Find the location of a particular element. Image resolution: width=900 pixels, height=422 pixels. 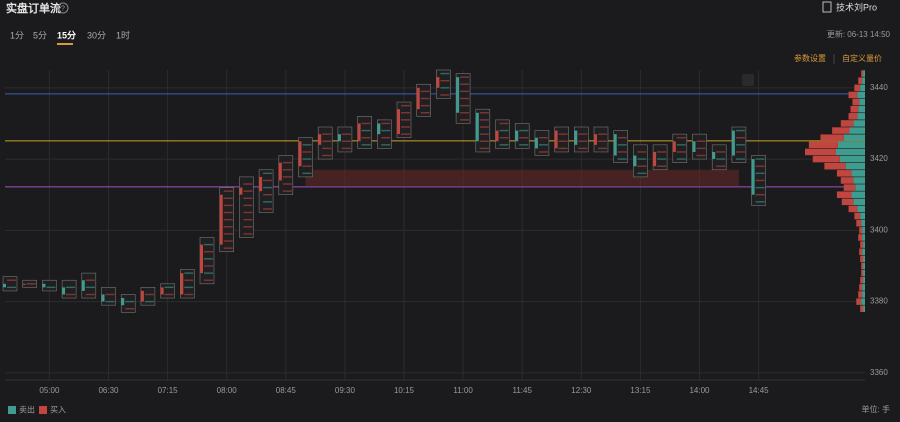

tab: 5分 is located at coordinates (40, 35).